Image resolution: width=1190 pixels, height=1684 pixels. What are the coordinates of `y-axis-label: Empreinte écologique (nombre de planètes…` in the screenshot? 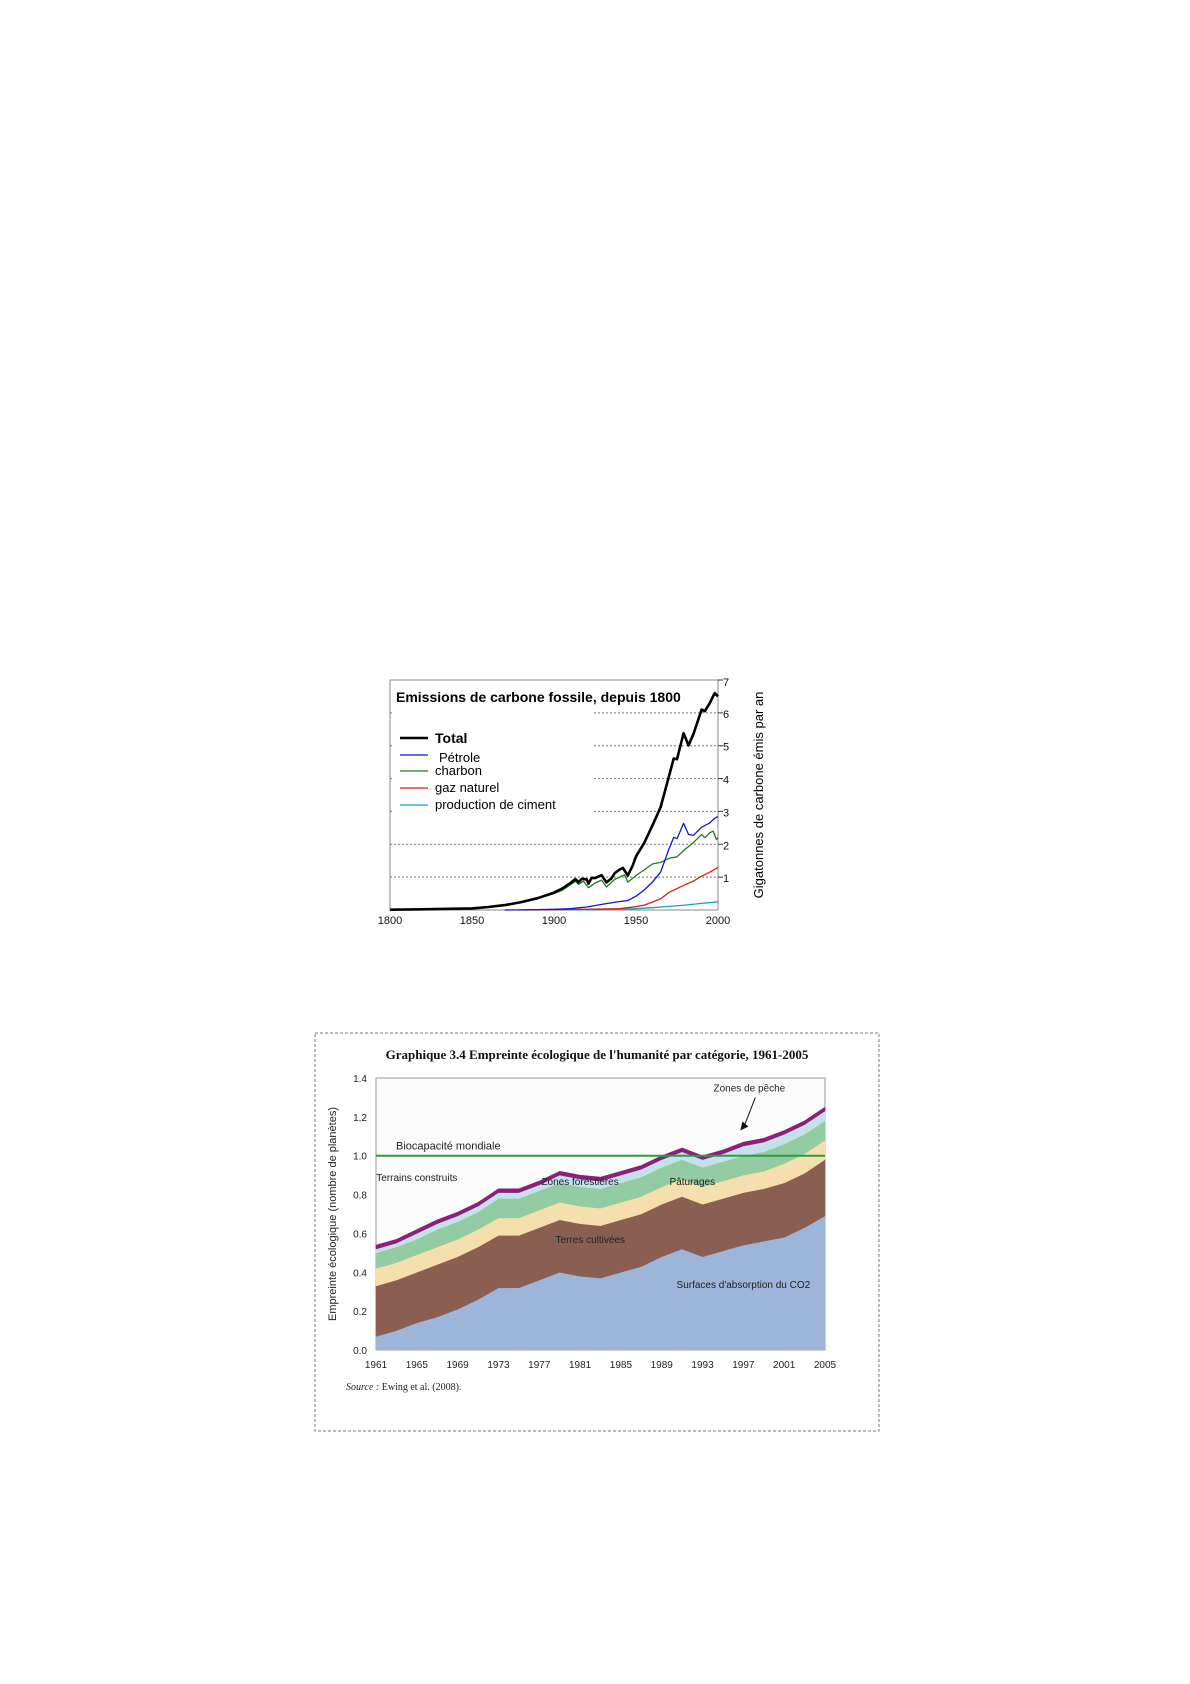 It's located at (333, 1214).